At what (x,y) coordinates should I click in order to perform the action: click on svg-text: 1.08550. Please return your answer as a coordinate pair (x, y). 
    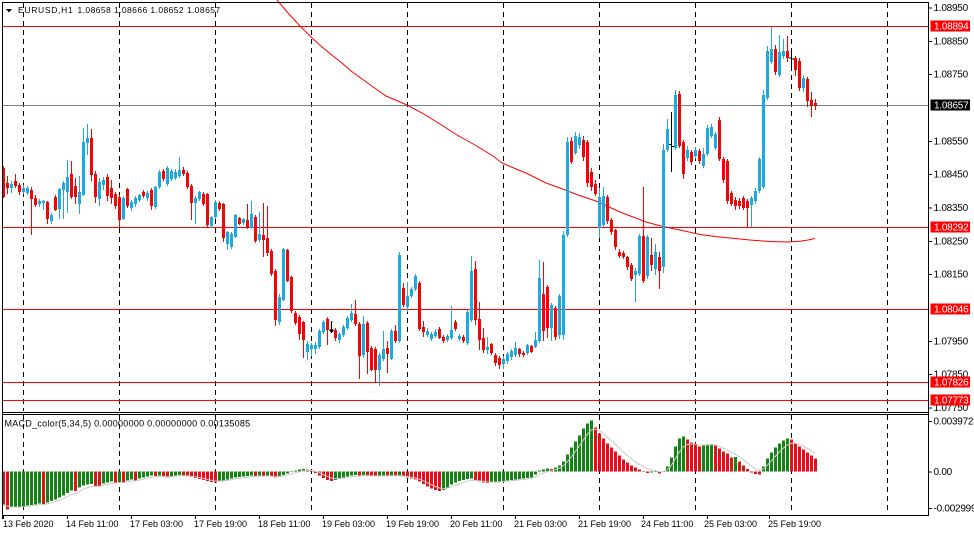
    Looking at the image, I should click on (951, 141).